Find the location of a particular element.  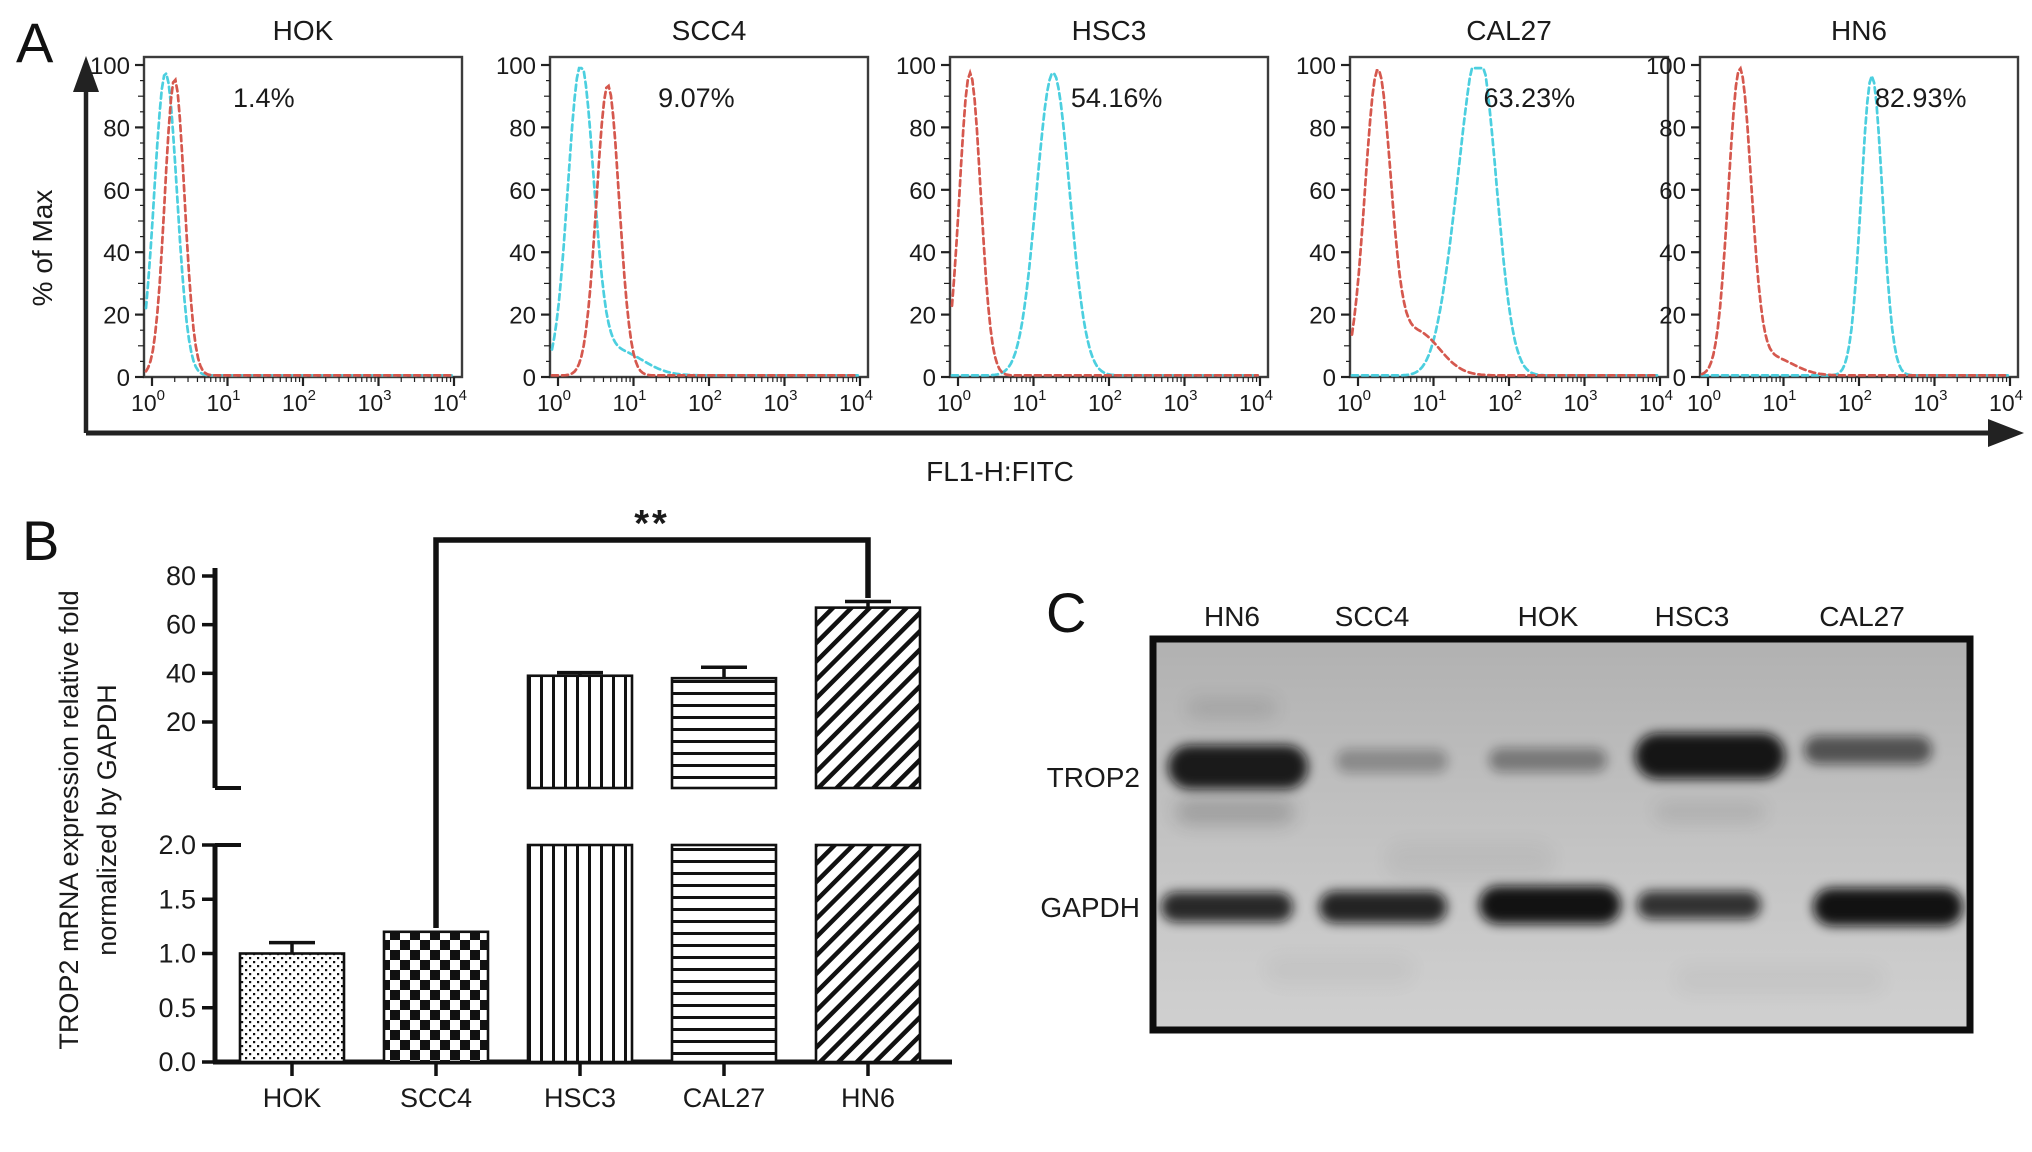

b-y-tick-label: 0.5 is located at coordinates (177, 1008).